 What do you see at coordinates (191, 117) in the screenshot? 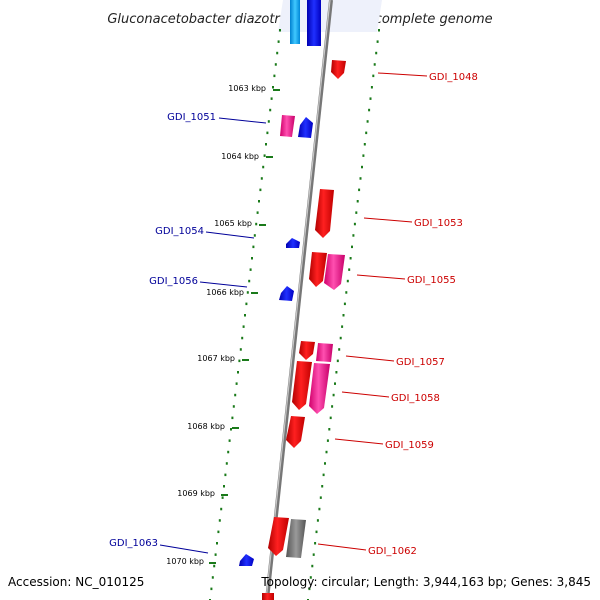
I see `gene-label-gdi-1051: GDI_1051` at bounding box center [191, 117].